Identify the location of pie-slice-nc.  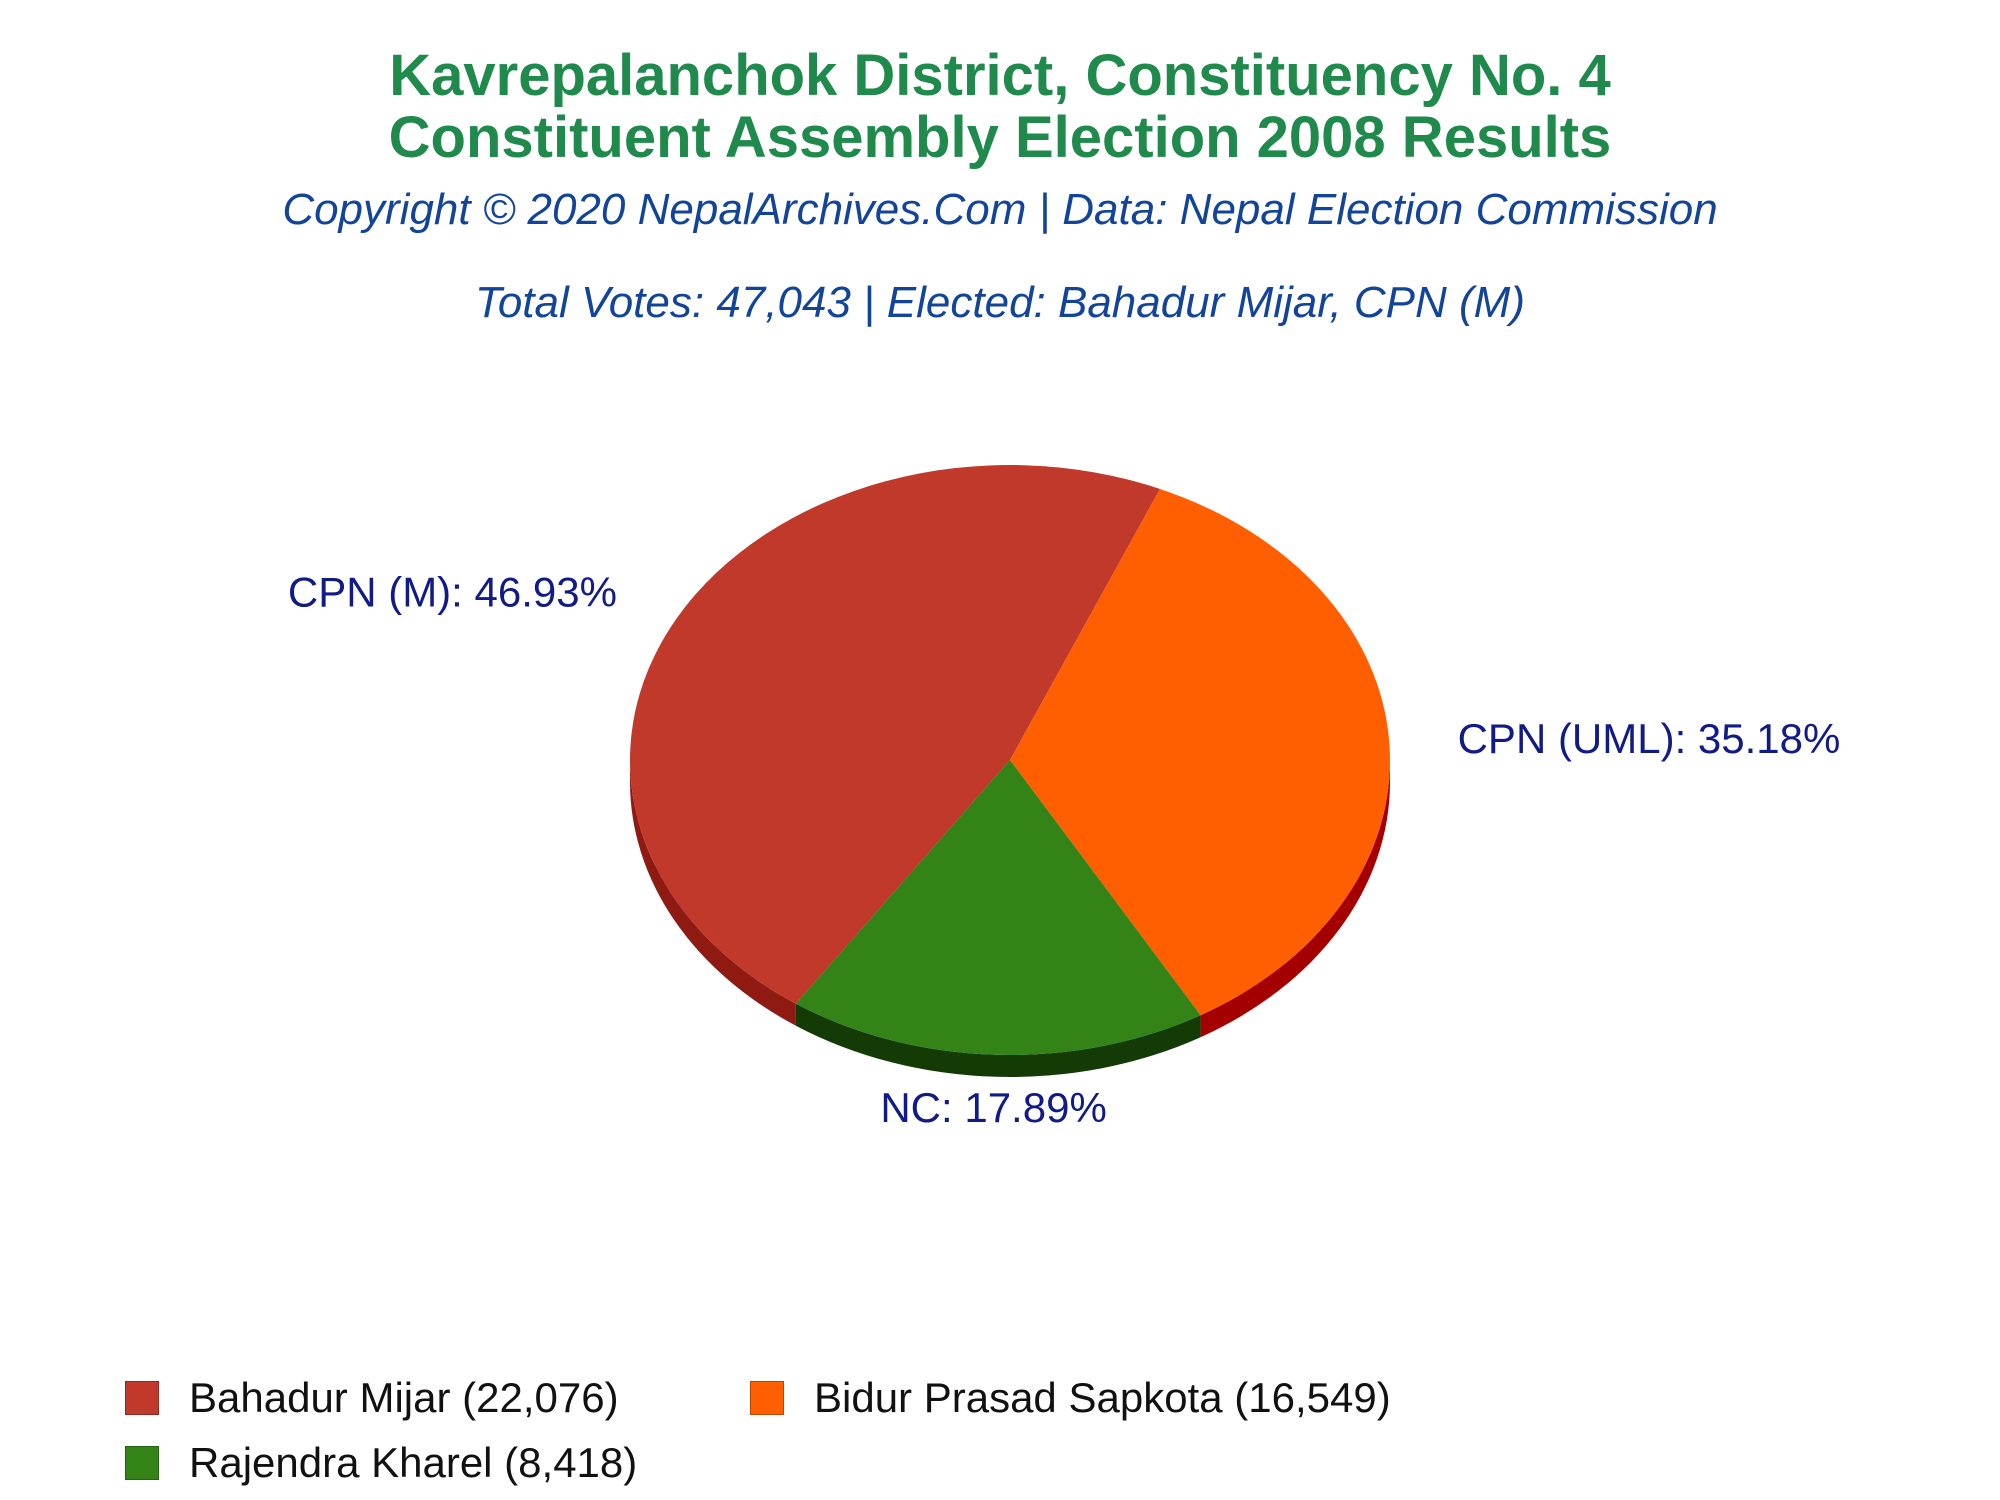
(998, 907).